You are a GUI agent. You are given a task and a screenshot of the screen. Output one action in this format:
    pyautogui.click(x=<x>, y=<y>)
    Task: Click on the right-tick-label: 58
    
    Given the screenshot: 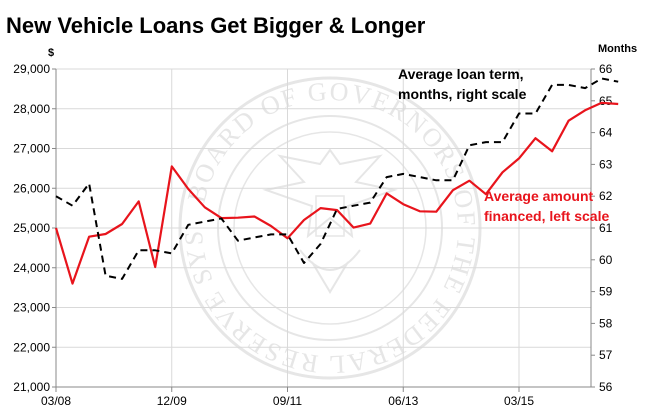 What is the action you would take?
    pyautogui.click(x=606, y=323)
    